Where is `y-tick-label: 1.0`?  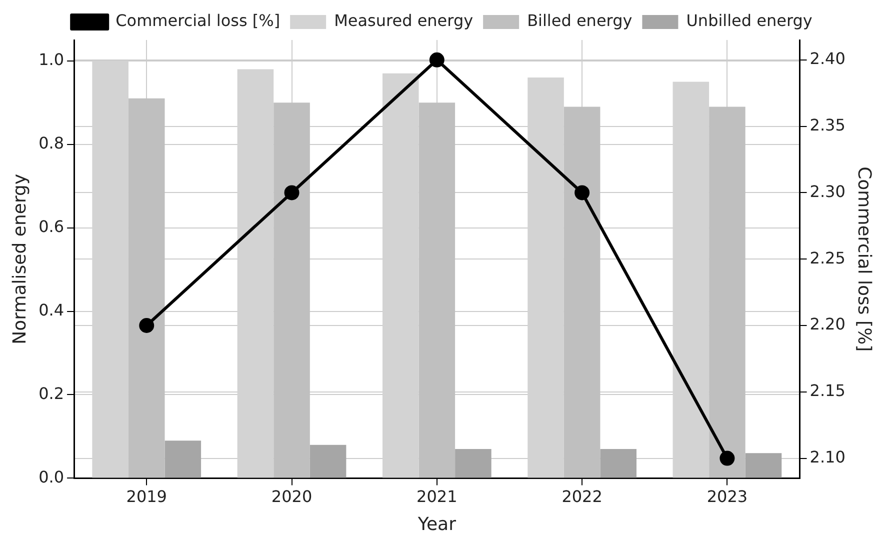 y-tick-label: 1.0 is located at coordinates (51, 60).